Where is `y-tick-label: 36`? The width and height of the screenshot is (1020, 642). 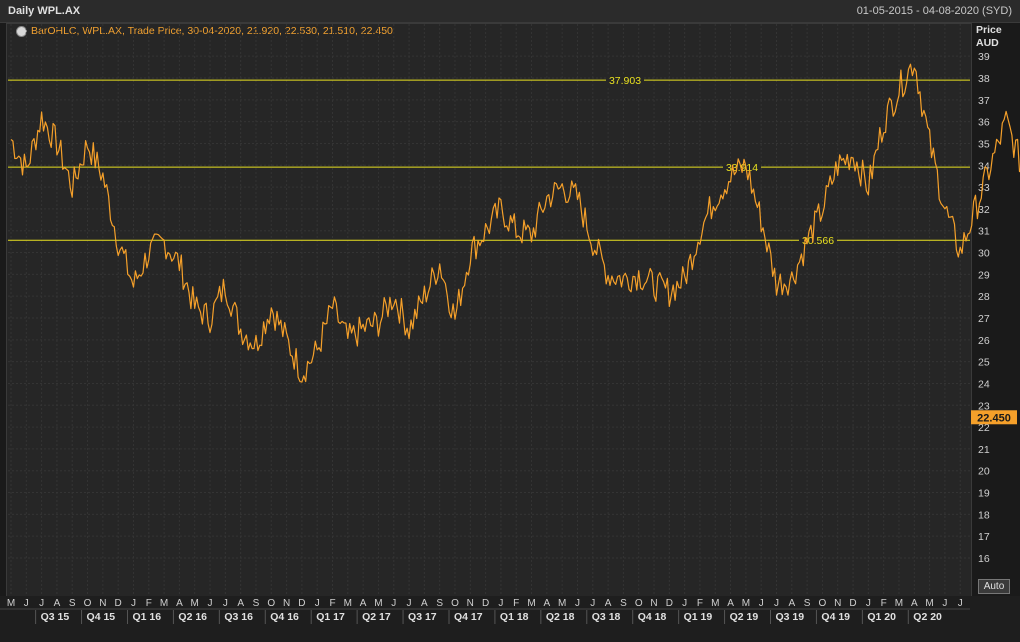
y-tick-label: 36 is located at coordinates (984, 123).